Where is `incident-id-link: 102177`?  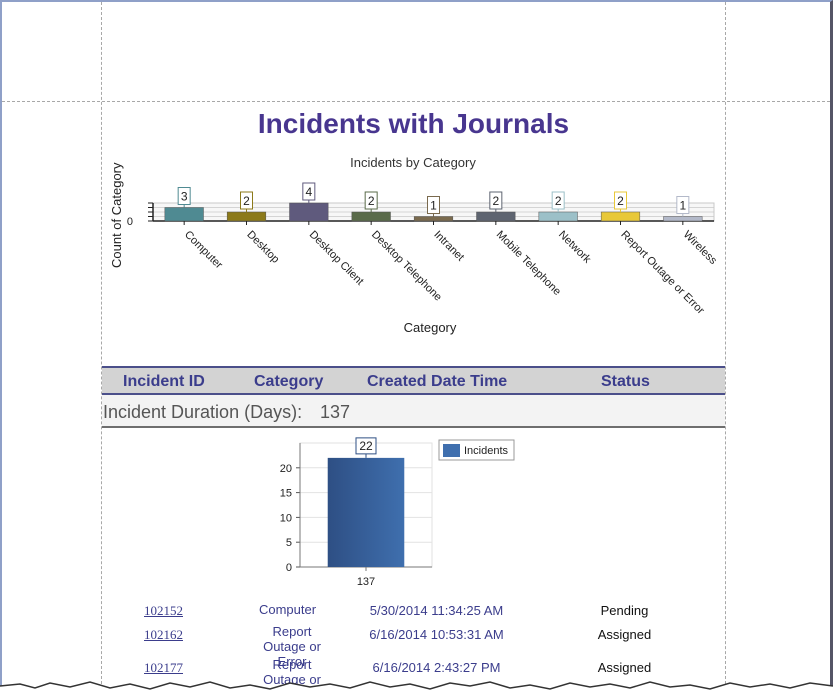 incident-id-link: 102177 is located at coordinates (163, 667).